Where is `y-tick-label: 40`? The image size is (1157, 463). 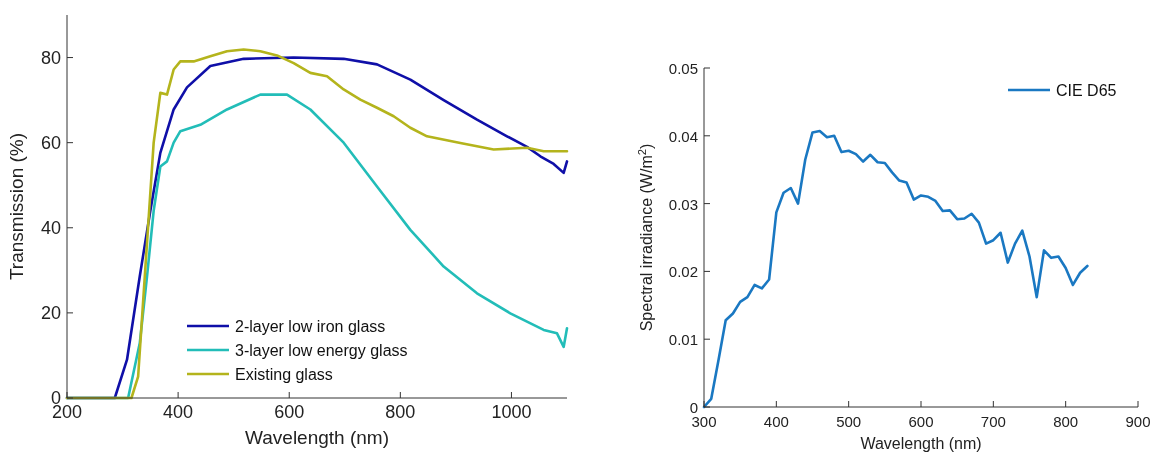 y-tick-label: 40 is located at coordinates (50, 227).